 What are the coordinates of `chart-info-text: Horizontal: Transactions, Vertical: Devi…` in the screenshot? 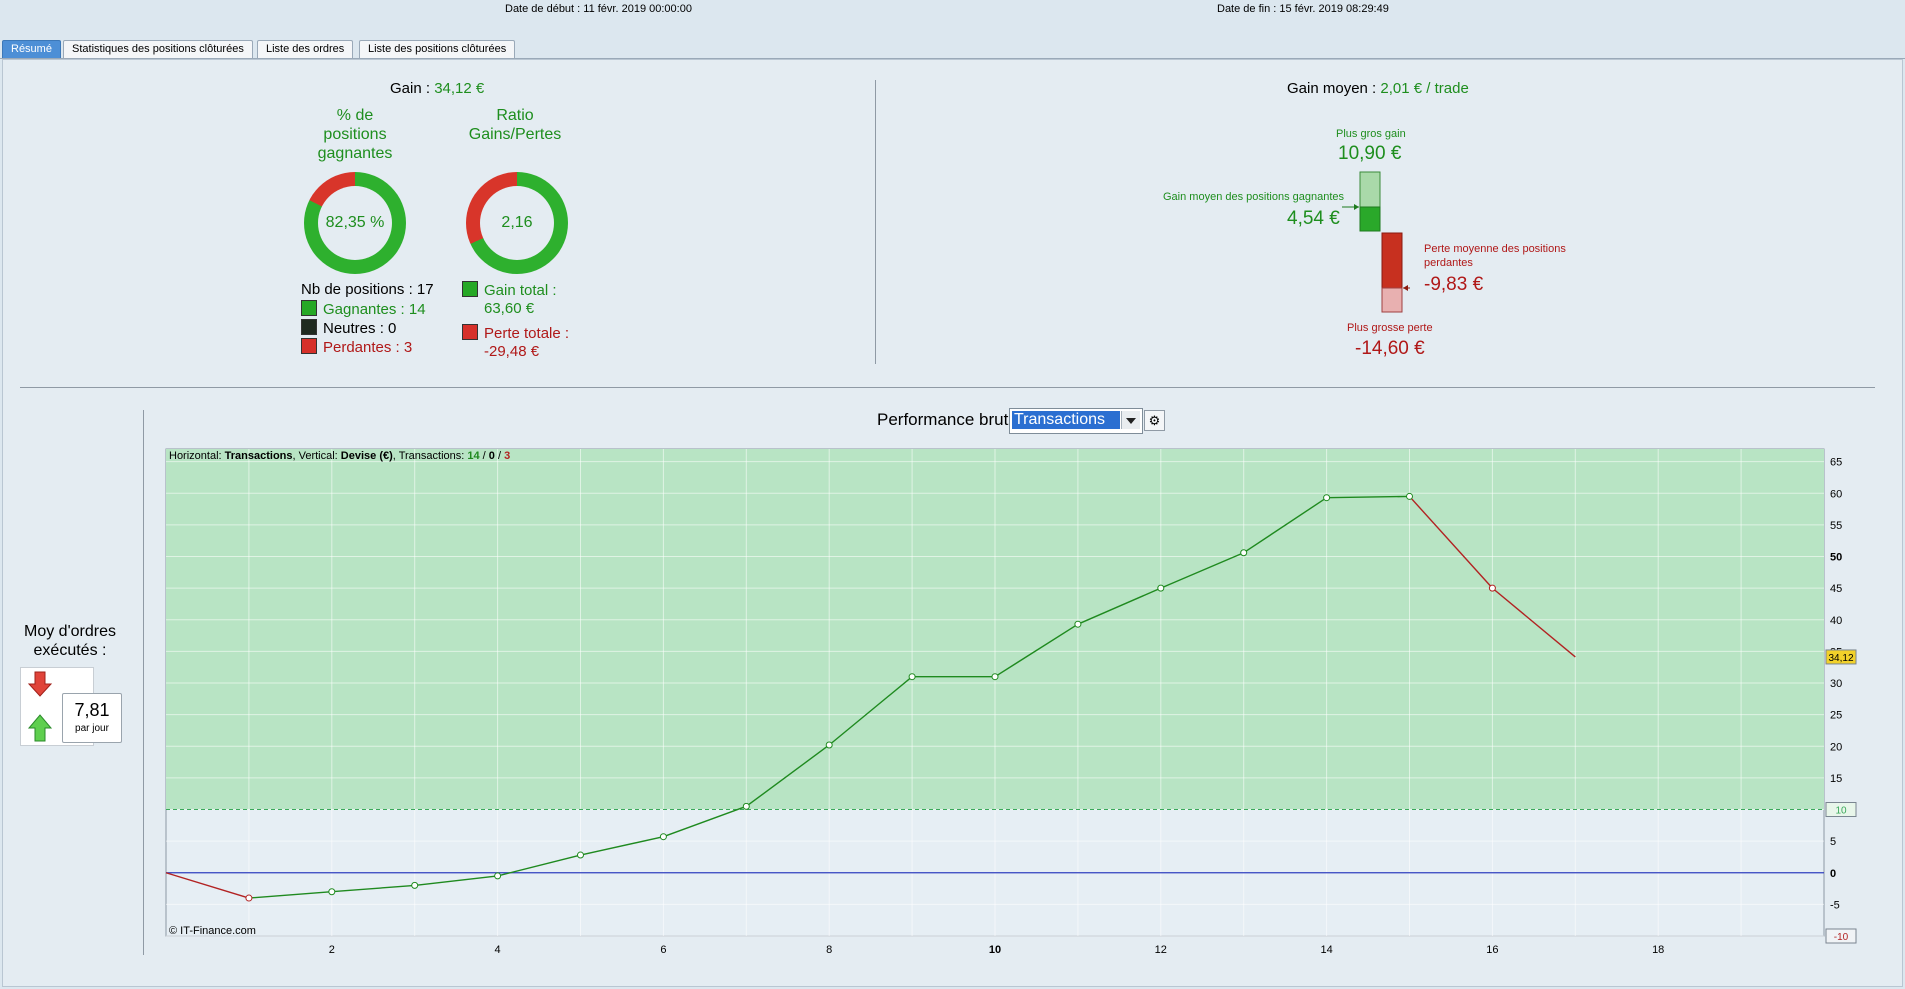 It's located at (339, 456).